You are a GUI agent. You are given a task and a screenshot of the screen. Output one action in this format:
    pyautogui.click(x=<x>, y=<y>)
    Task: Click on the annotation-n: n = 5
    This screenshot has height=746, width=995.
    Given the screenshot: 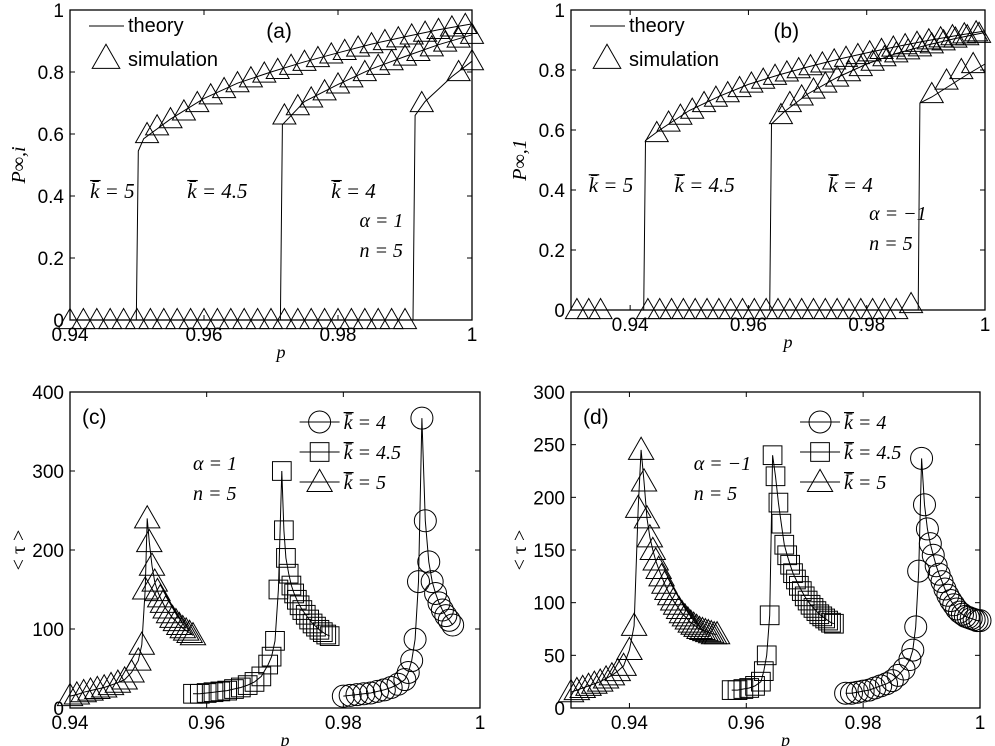 What is the action you would take?
    pyautogui.click(x=215, y=494)
    